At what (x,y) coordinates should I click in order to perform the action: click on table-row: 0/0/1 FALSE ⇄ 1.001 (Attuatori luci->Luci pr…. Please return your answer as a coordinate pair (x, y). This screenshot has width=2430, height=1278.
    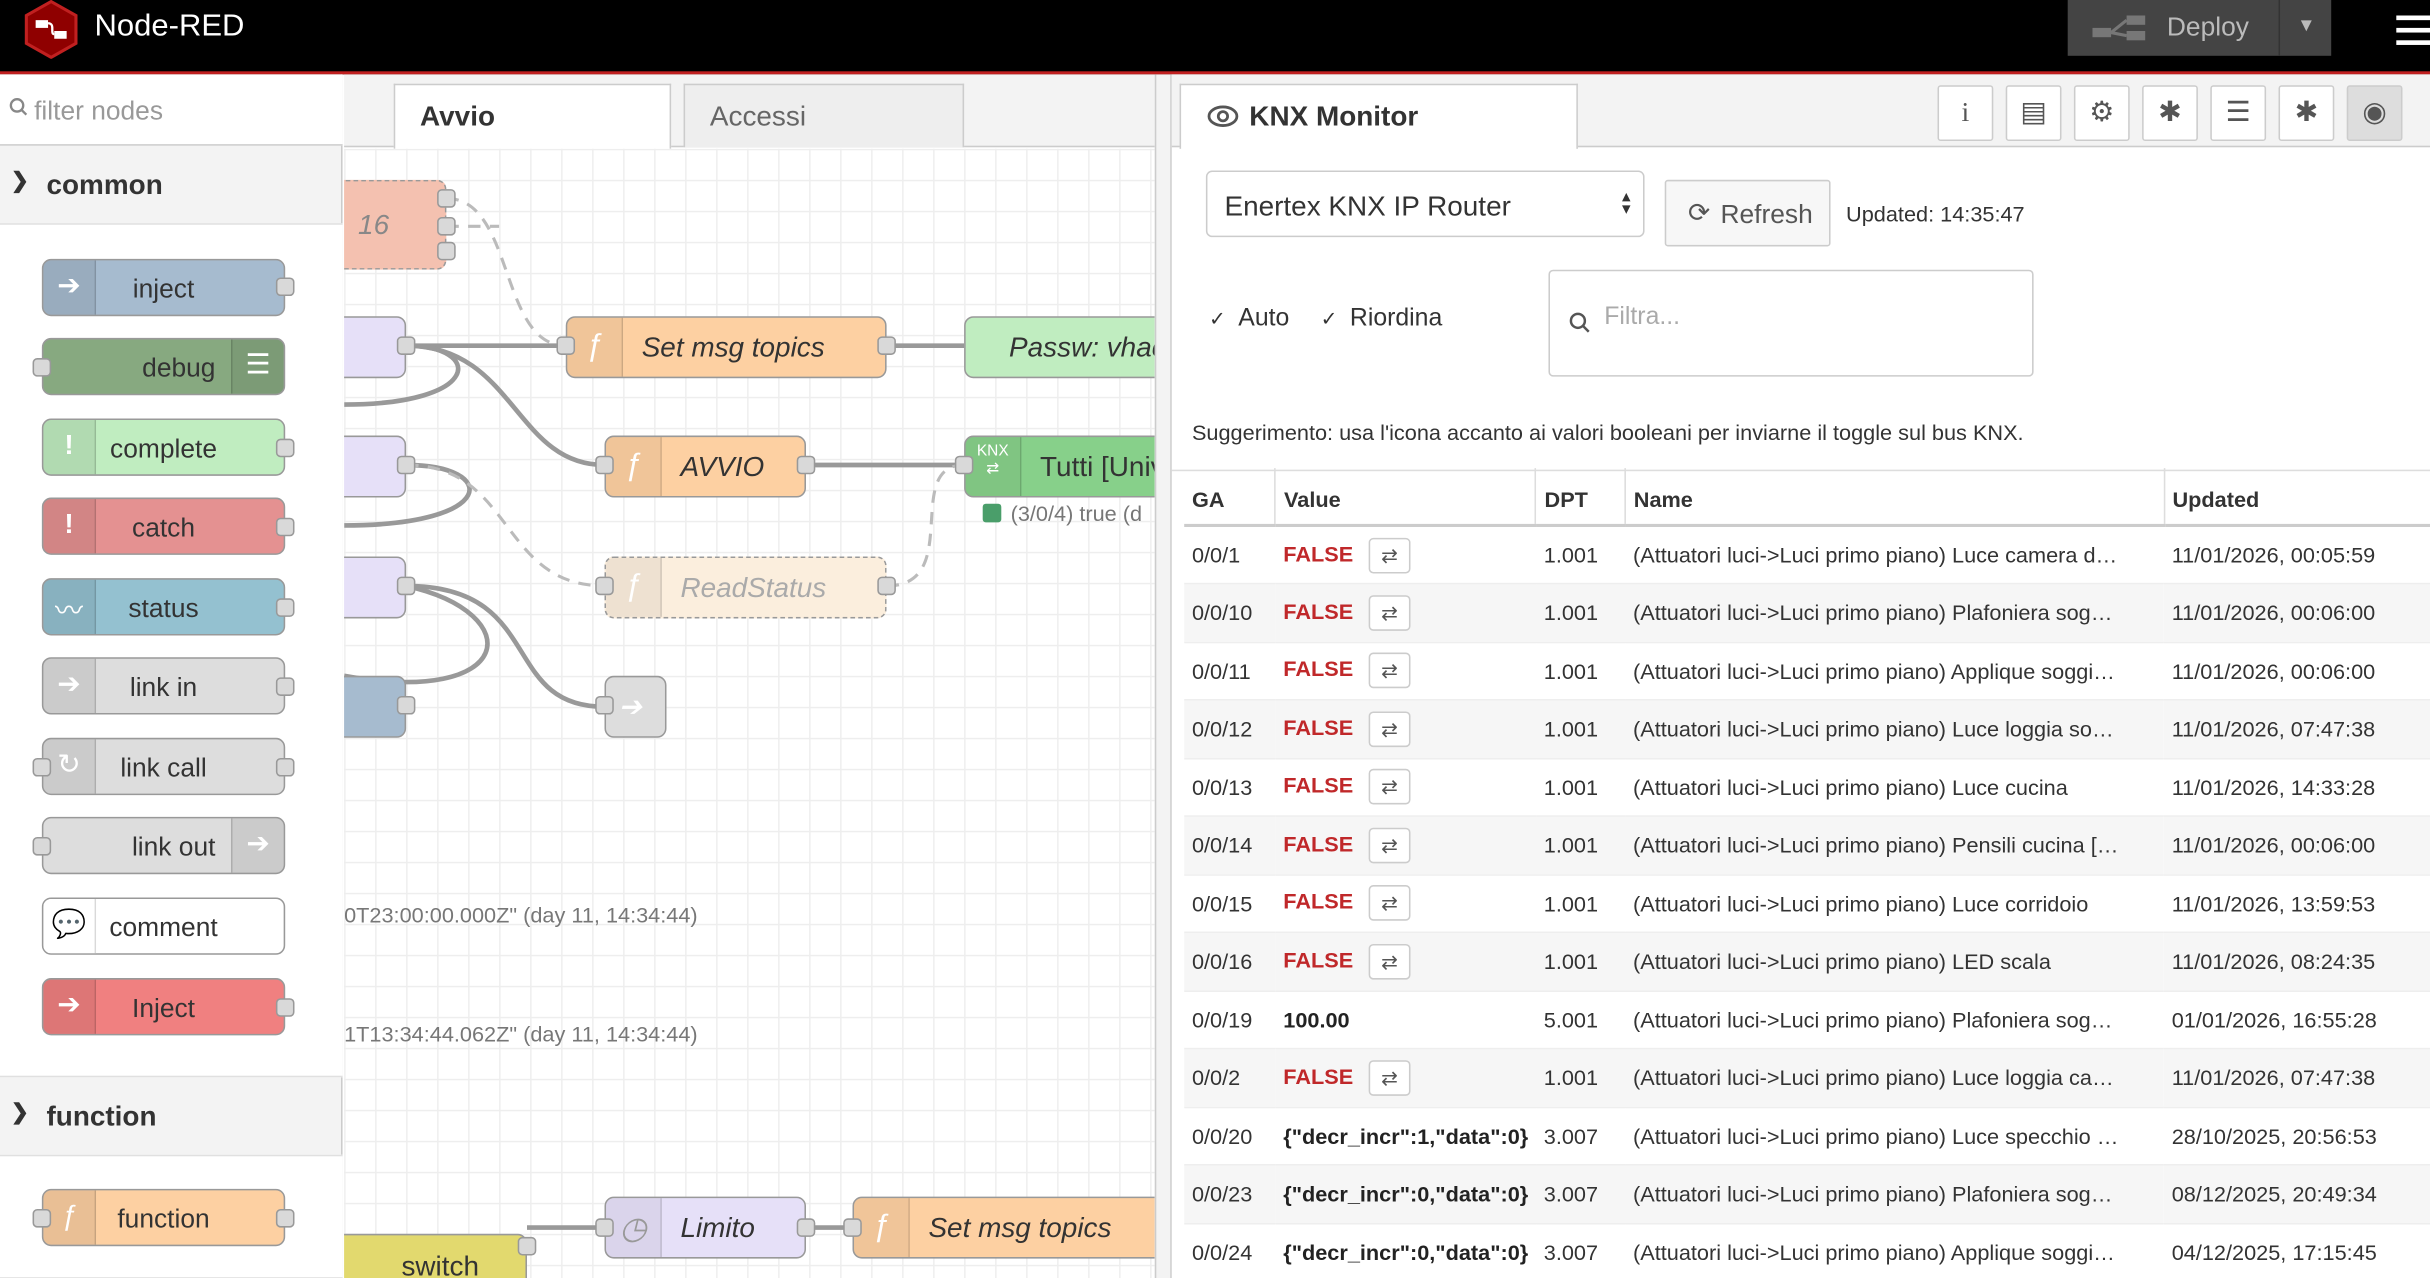
    Looking at the image, I should click on (1807, 555).